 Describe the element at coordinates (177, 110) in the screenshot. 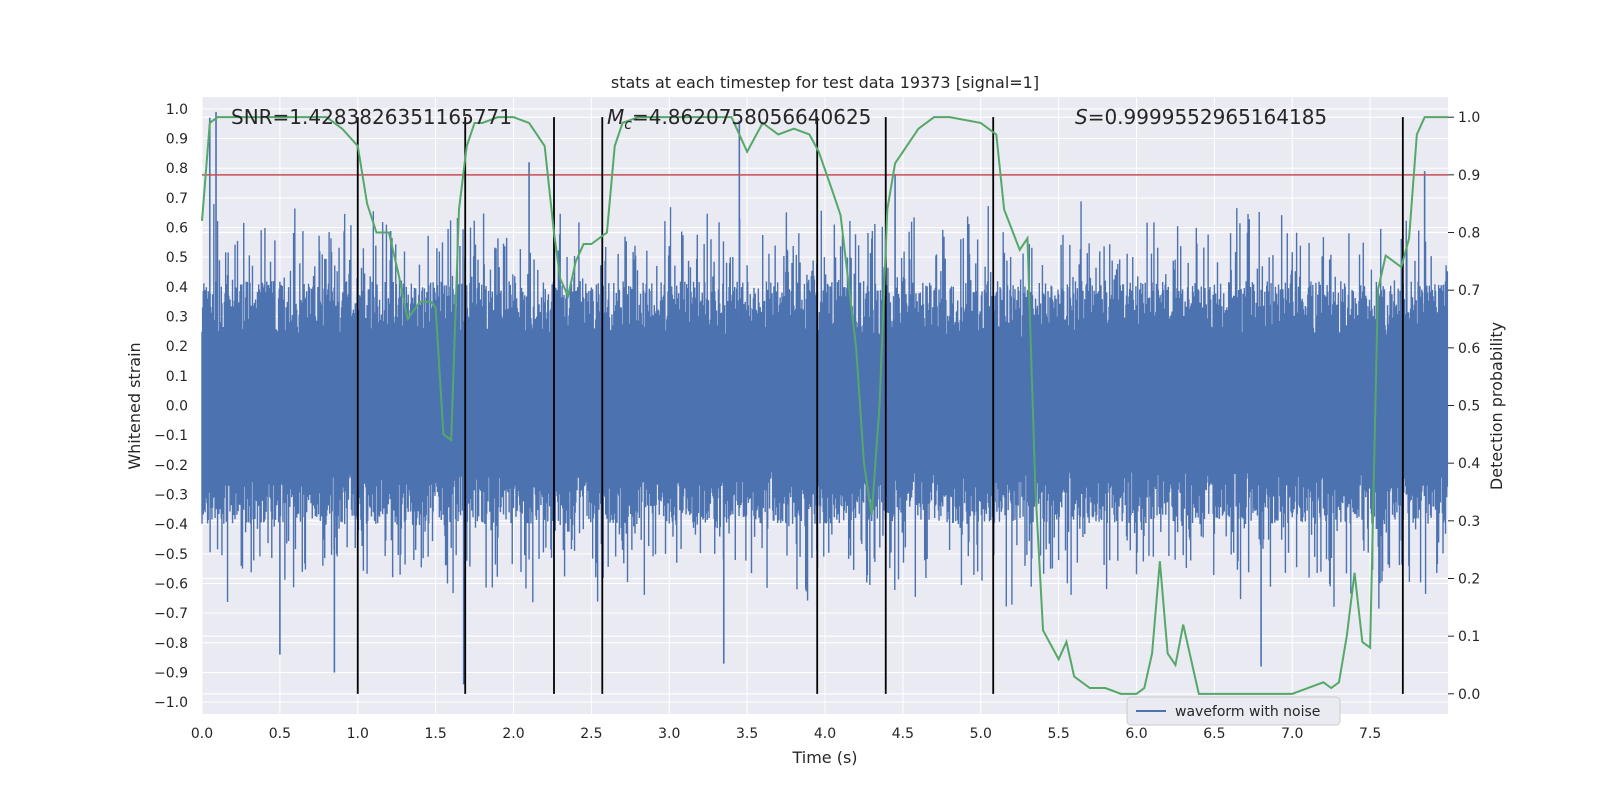

I see `y-tick-label: 1.0` at that location.